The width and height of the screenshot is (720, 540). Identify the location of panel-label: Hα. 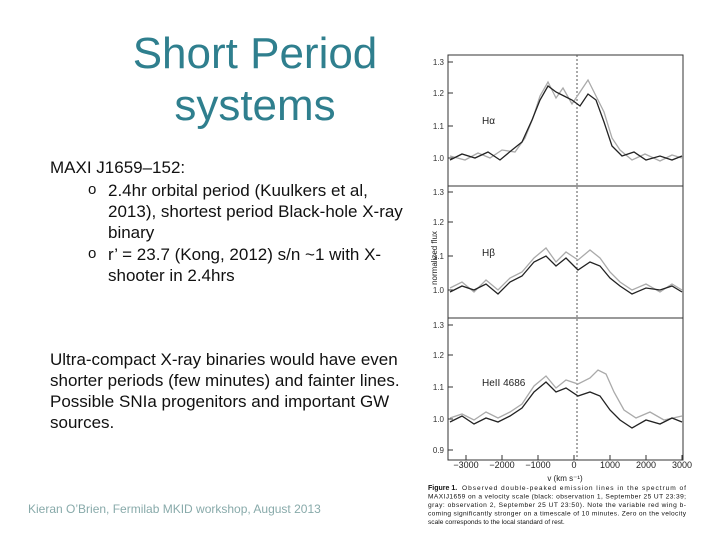
(488, 121).